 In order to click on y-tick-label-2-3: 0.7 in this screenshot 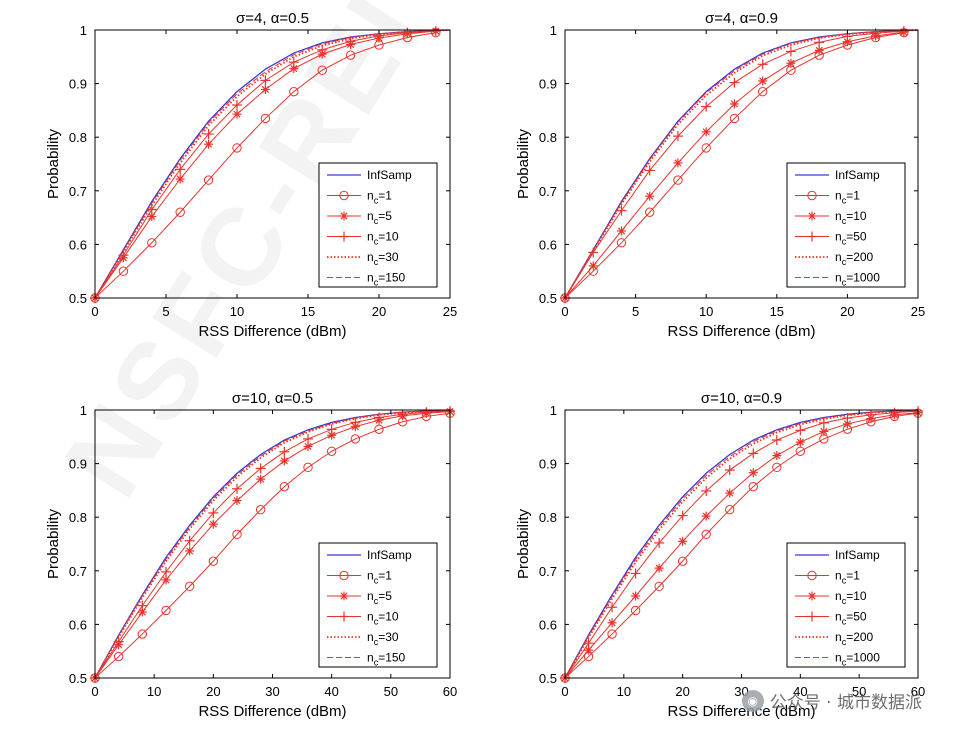, I will do `click(548, 191)`.